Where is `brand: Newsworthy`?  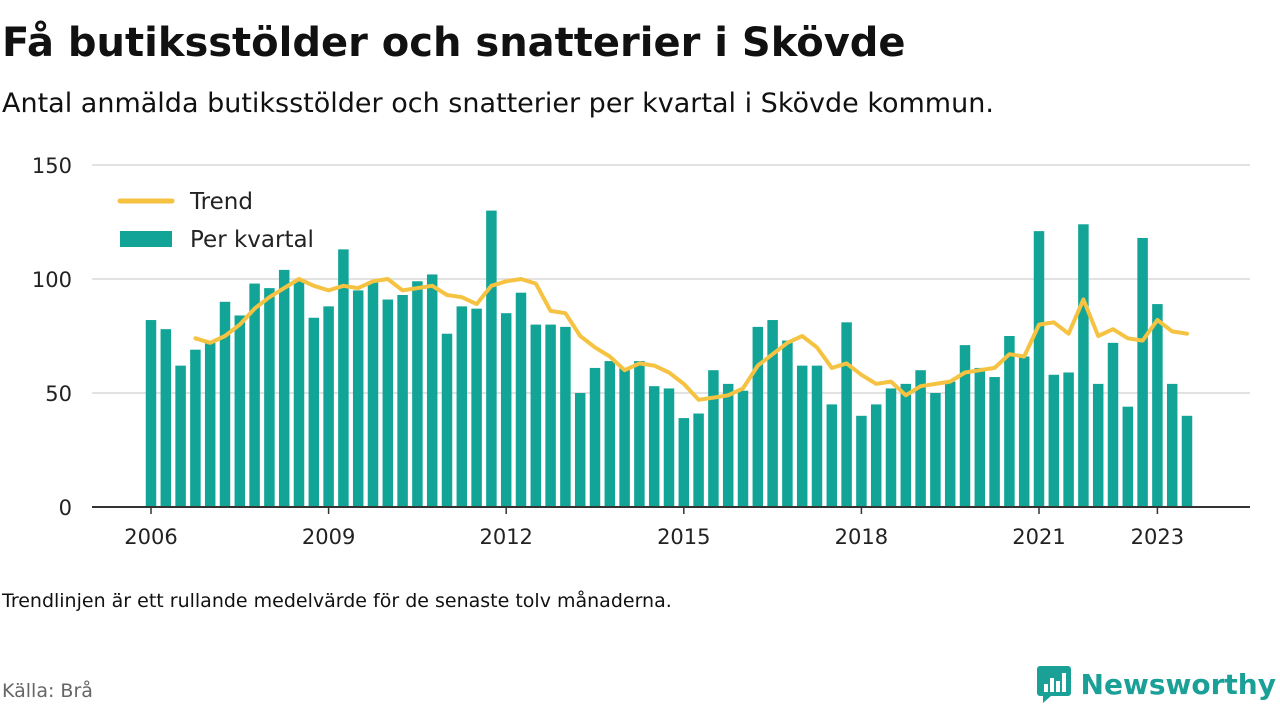 brand: Newsworthy is located at coordinates (1156, 684).